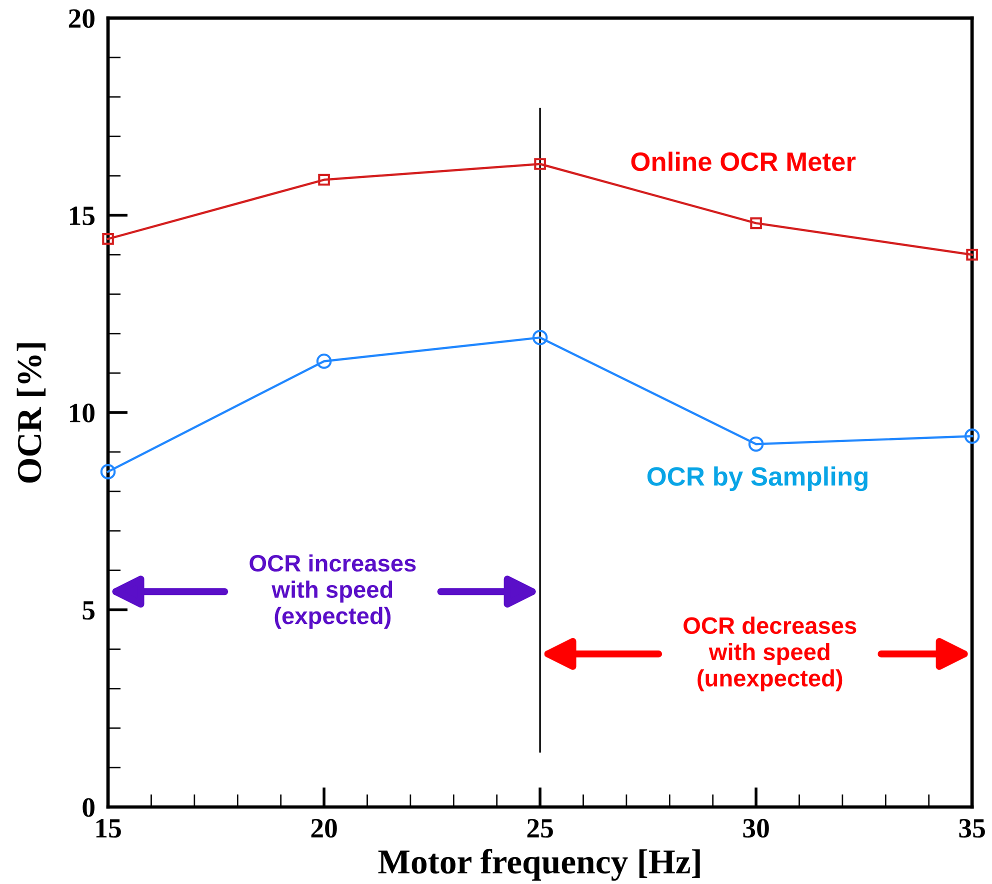 The width and height of the screenshot is (992, 884). Describe the element at coordinates (972, 828) in the screenshot. I see `x-tick-label: 35` at that location.